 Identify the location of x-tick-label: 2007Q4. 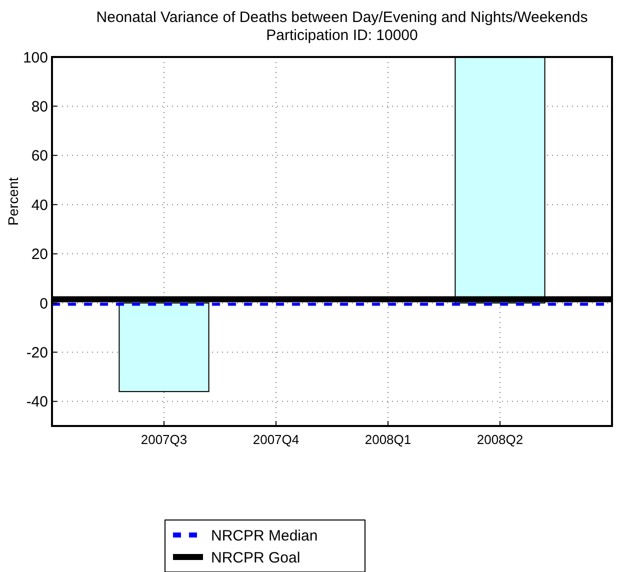
(276, 439).